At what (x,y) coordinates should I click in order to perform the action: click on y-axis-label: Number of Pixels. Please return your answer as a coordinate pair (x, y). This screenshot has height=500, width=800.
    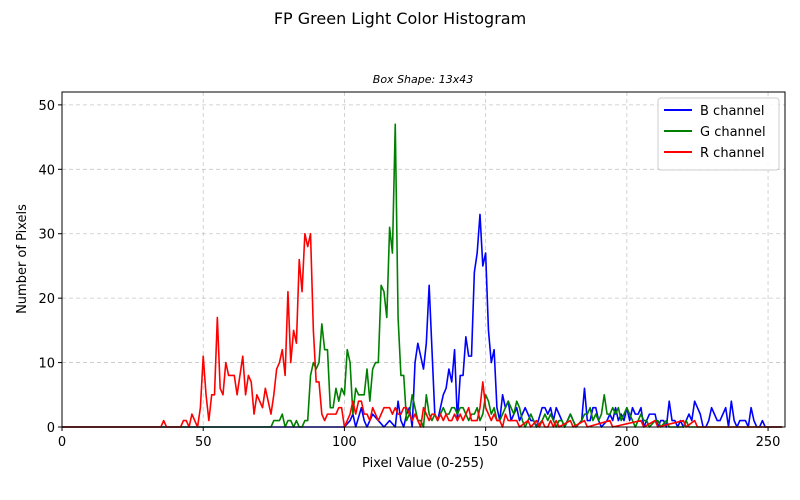
    Looking at the image, I should click on (22, 259).